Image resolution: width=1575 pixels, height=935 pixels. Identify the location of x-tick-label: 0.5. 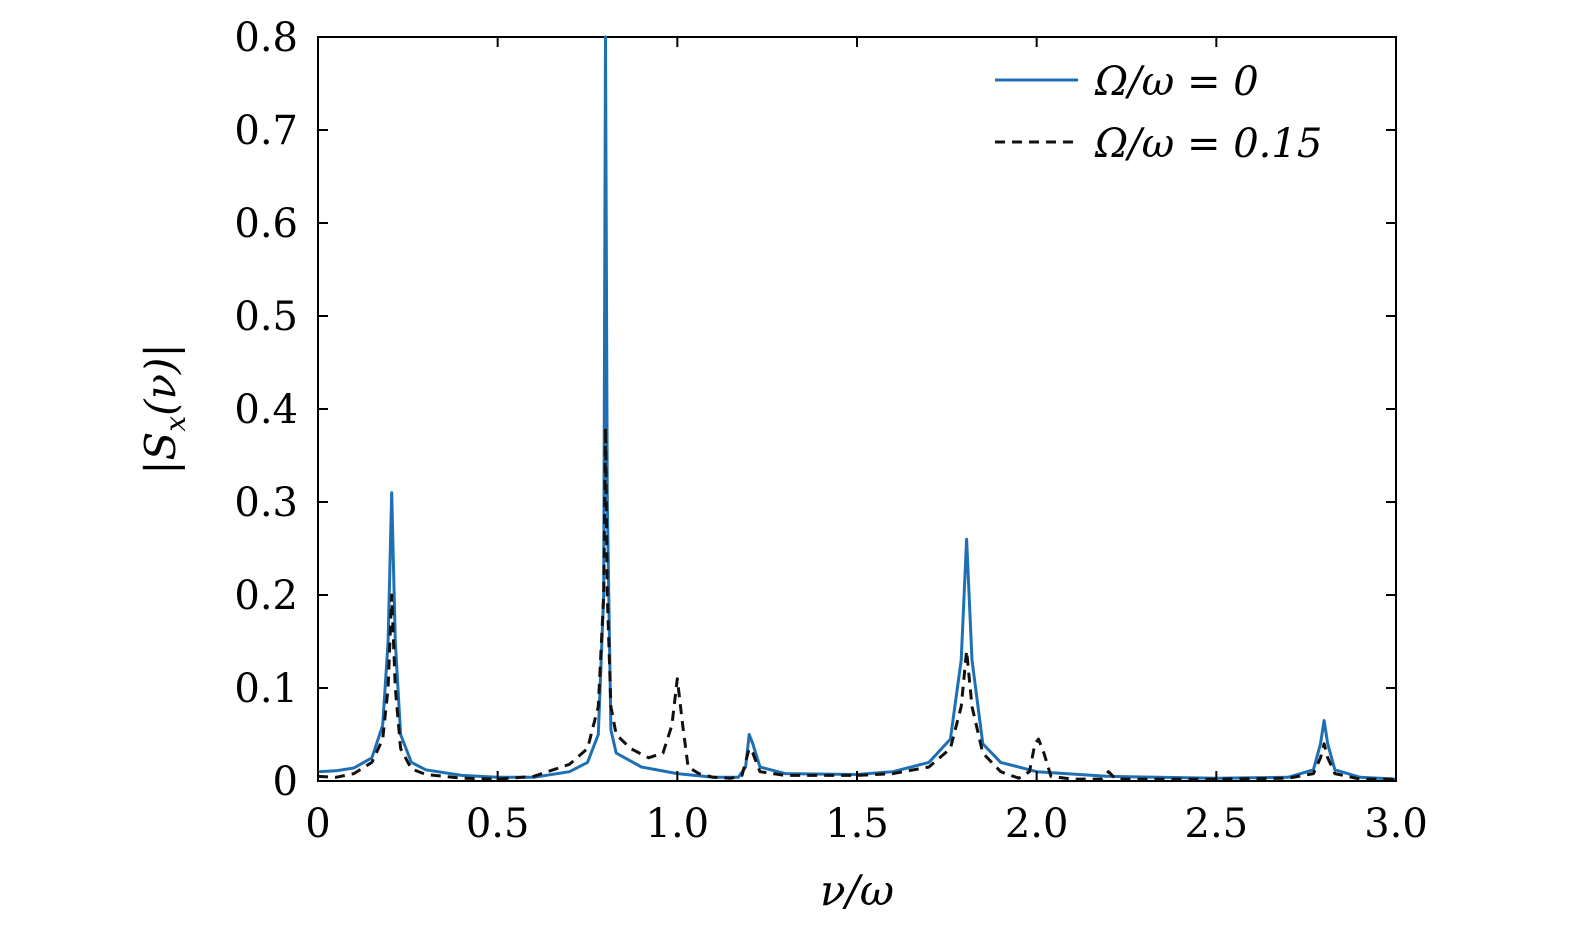
(498, 824).